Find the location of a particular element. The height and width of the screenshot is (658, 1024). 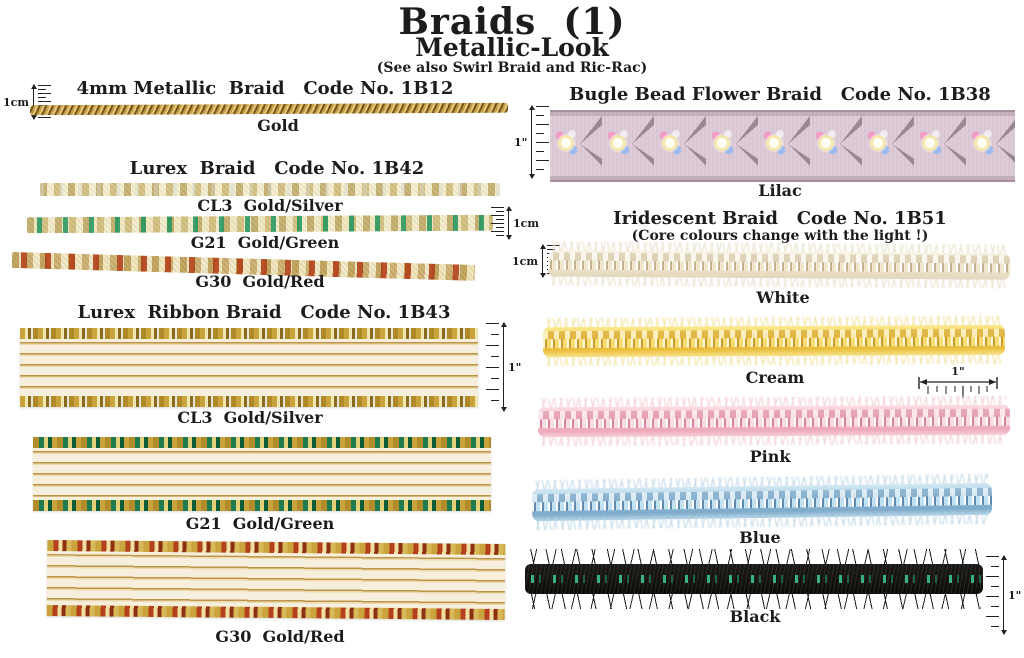

braid-image-lurex-g21 is located at coordinates (260, 224).